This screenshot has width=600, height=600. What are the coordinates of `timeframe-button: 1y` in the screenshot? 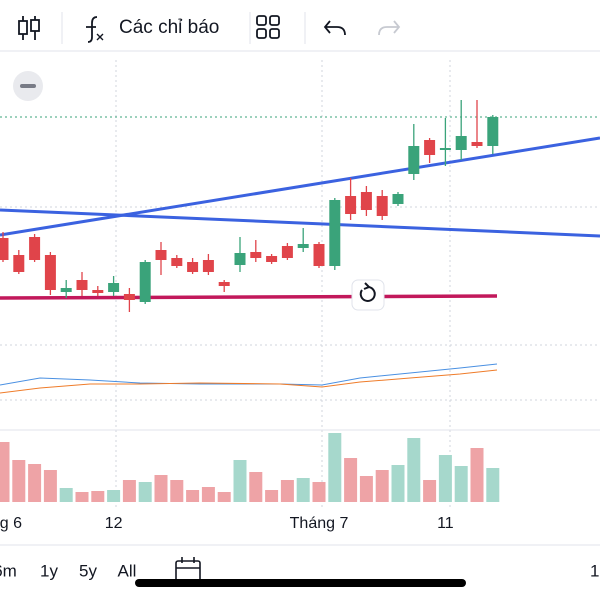 It's located at (49, 570).